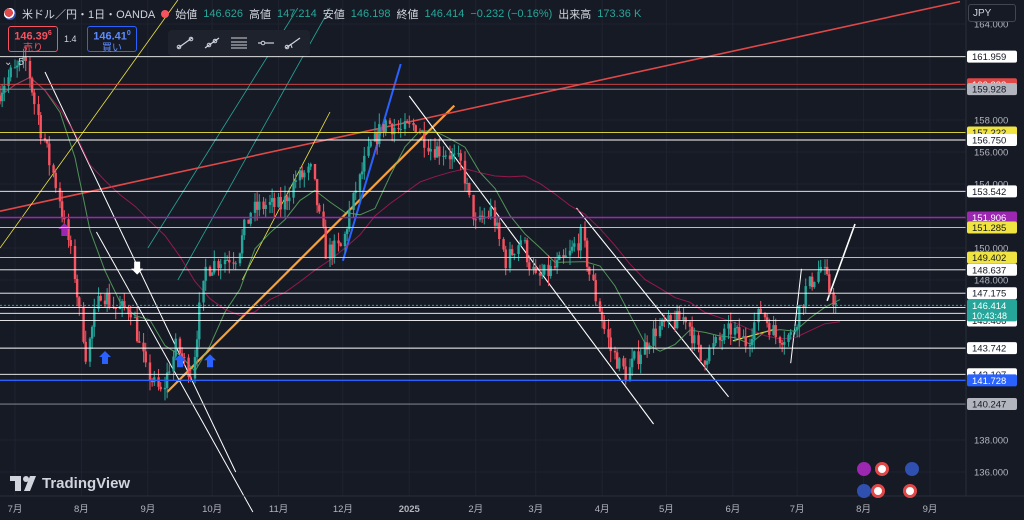 The image size is (1024, 520). What do you see at coordinates (112, 48) in the screenshot?
I see `buy-label: 買い` at bounding box center [112, 48].